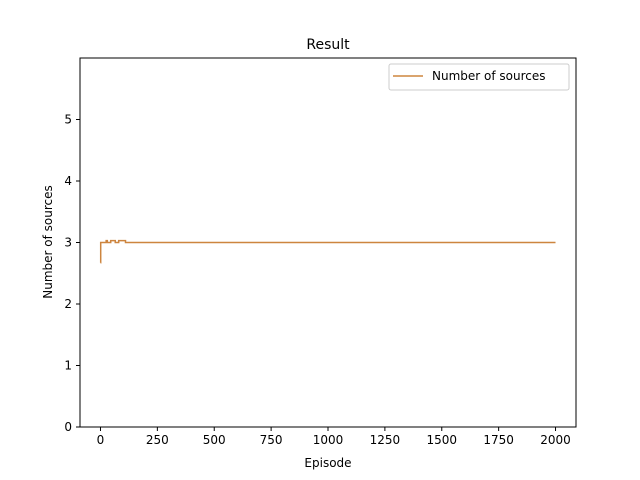 The height and width of the screenshot is (480, 640). I want to click on y-tick-label: 5, so click(68, 120).